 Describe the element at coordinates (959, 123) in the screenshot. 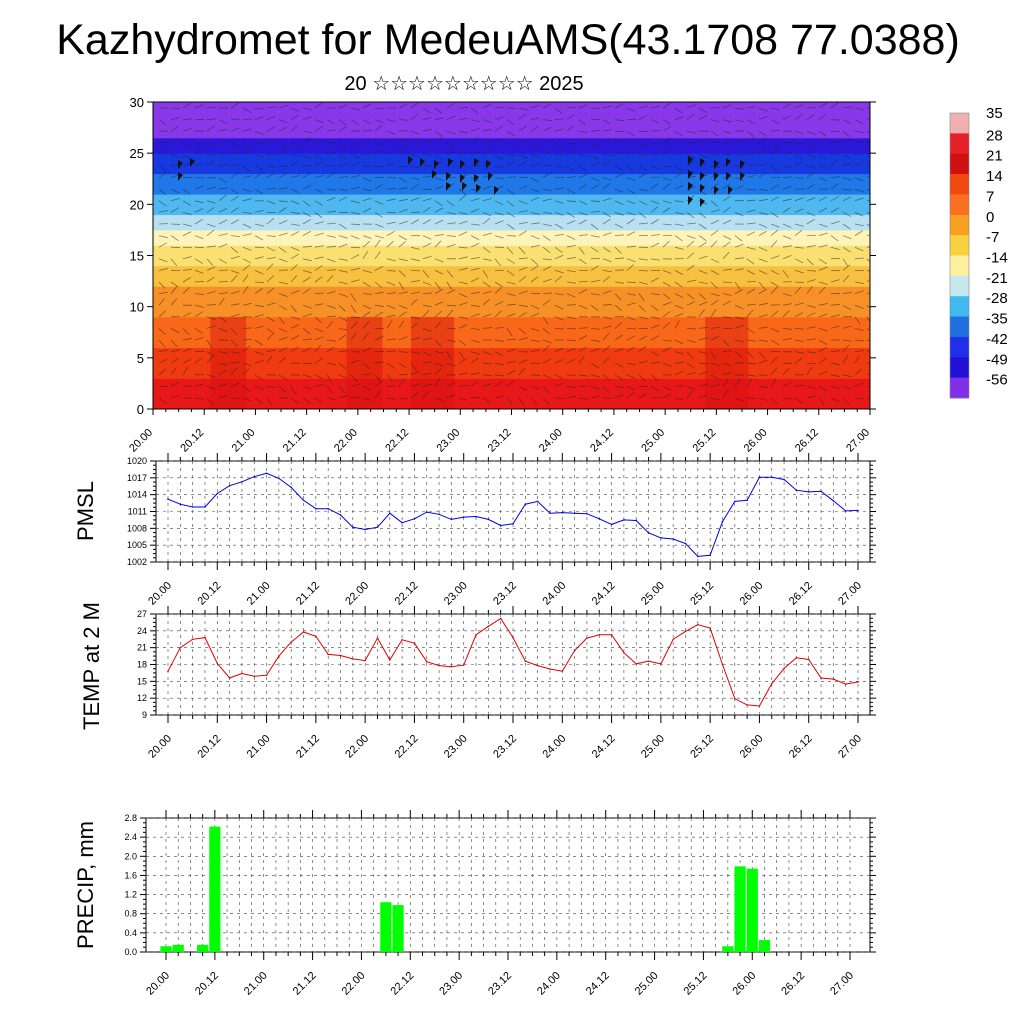

I see `colorbar-swatch` at that location.